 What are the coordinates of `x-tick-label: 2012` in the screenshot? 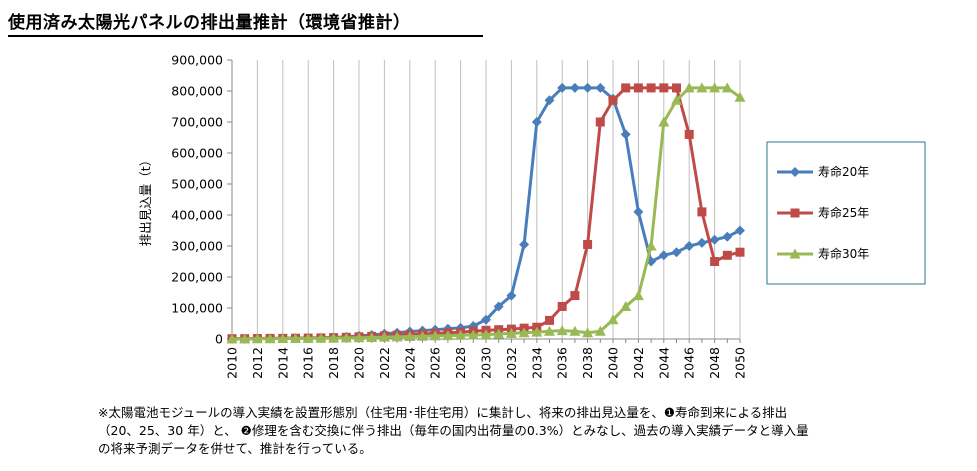 It's located at (257, 363).